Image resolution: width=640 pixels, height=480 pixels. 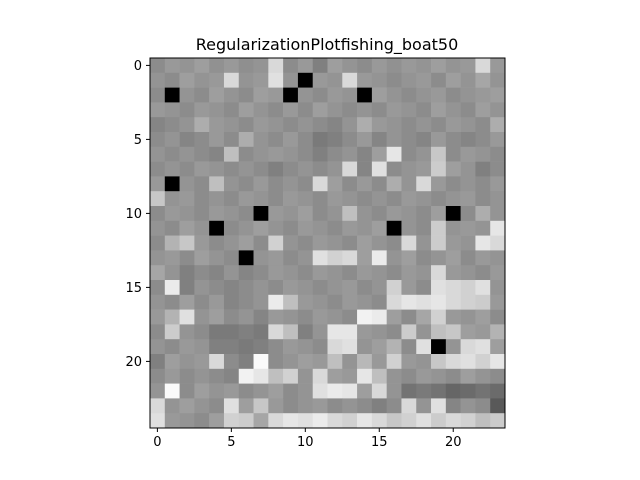 I want to click on x-axis: 0 5 10 15 20, so click(x=307, y=439).